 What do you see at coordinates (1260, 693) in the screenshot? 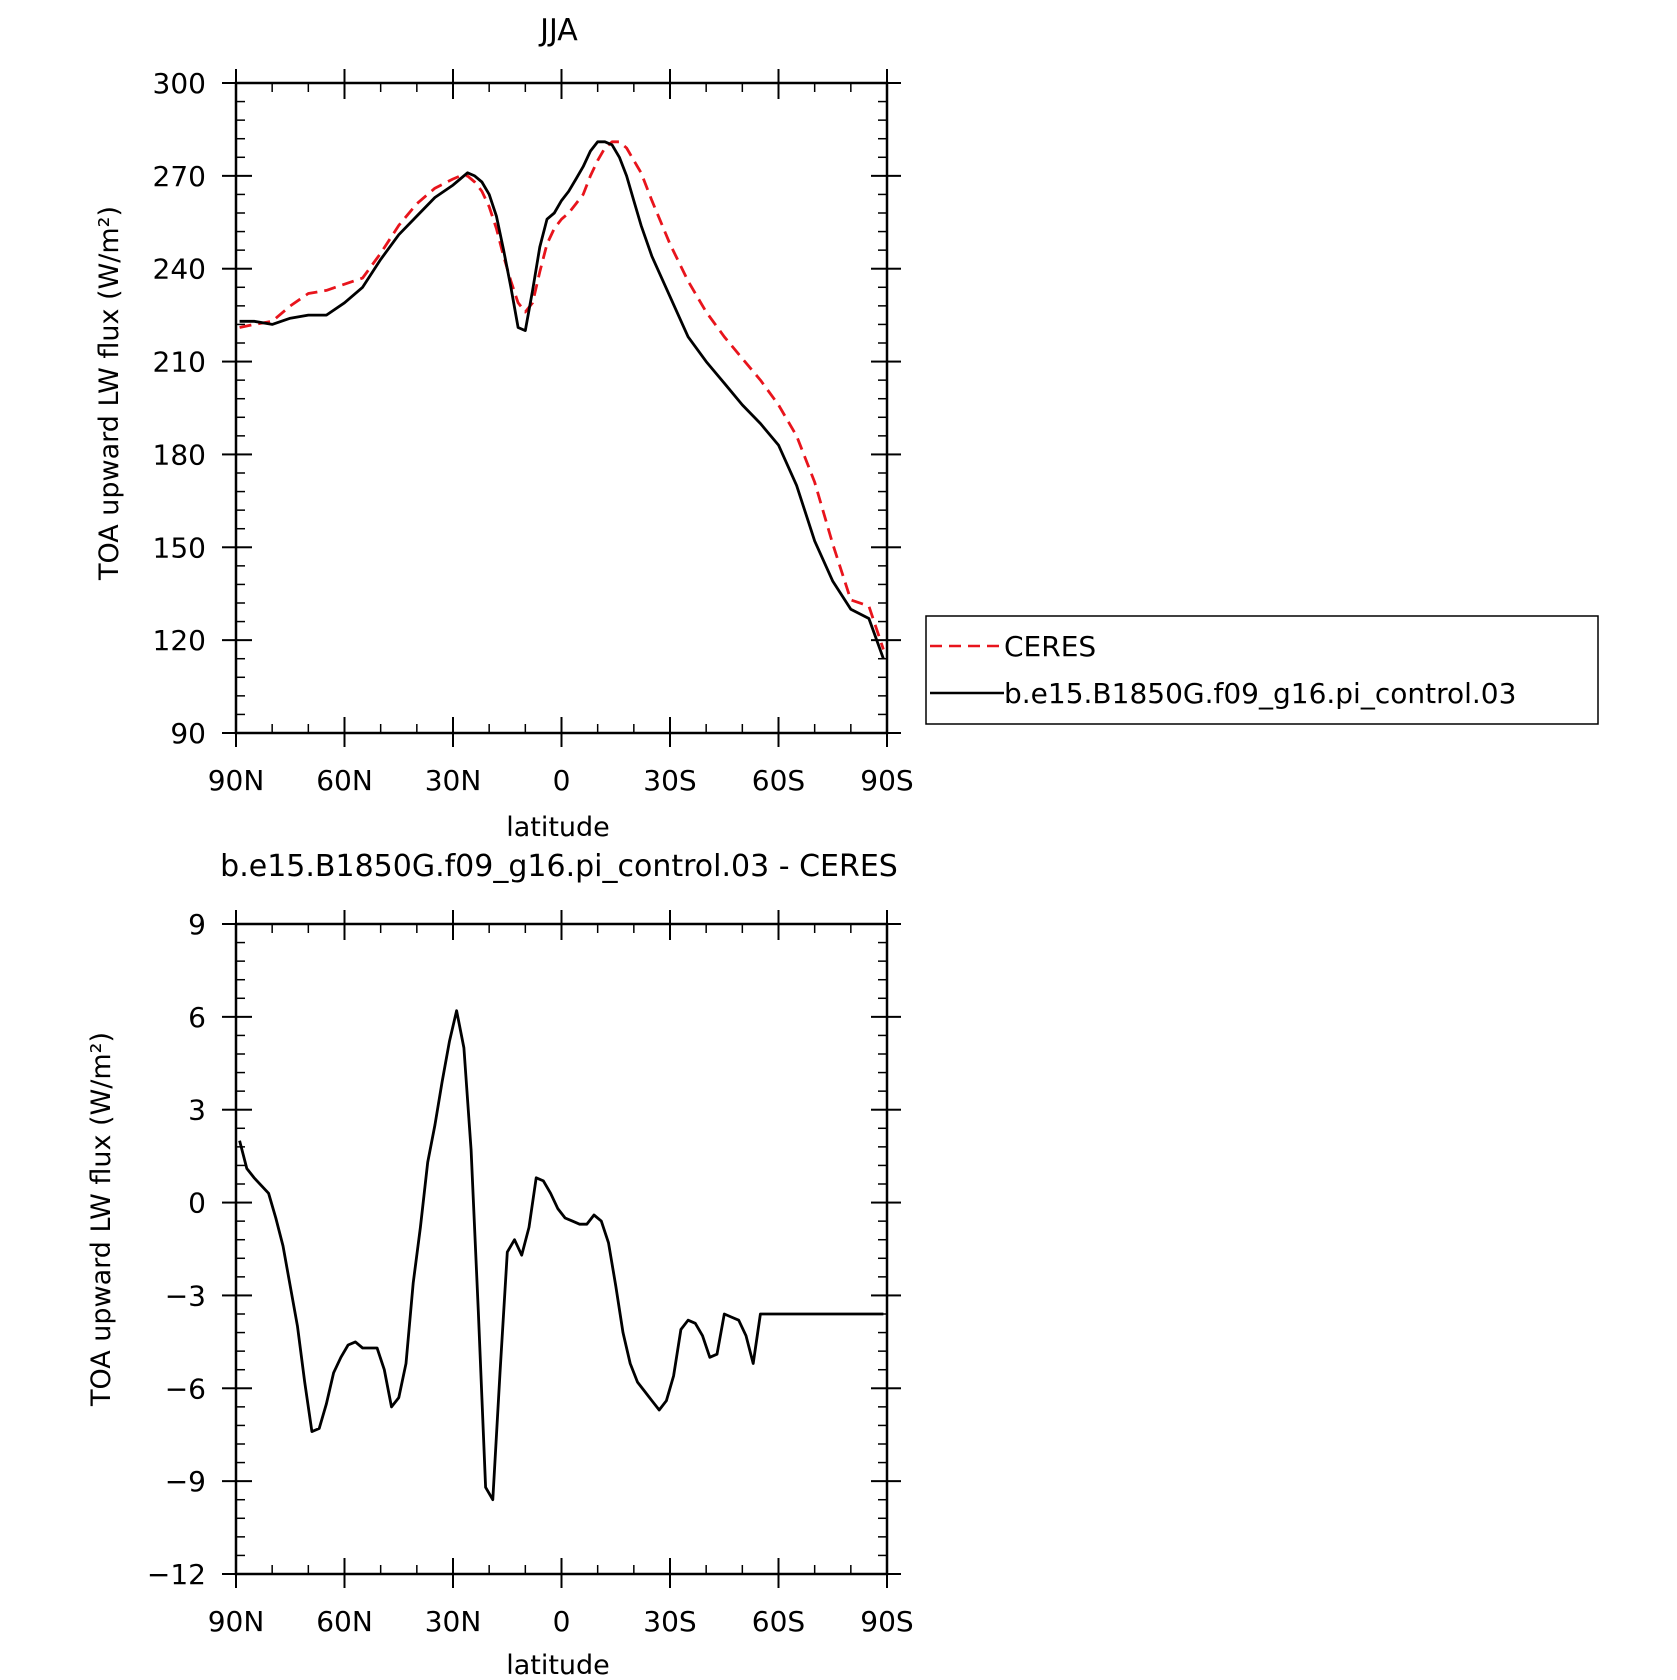
I see `legend-model-label: b.e15.B1850G.f09_g16.pi_control.03` at bounding box center [1260, 693].